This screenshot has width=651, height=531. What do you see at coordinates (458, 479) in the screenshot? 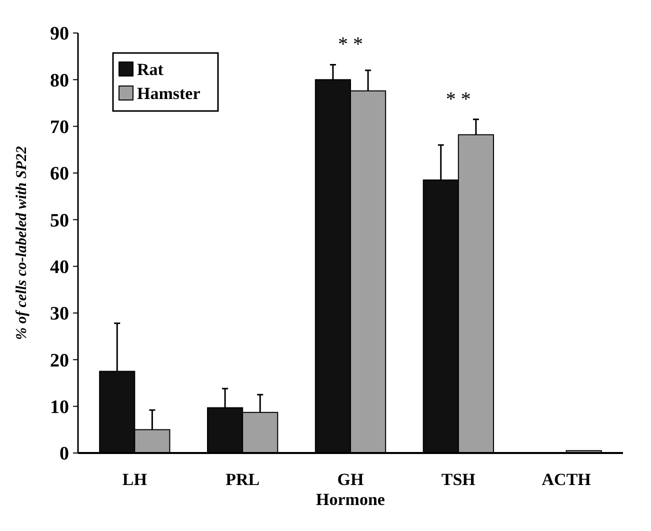
I see `x-tick-label: TSH` at bounding box center [458, 479].